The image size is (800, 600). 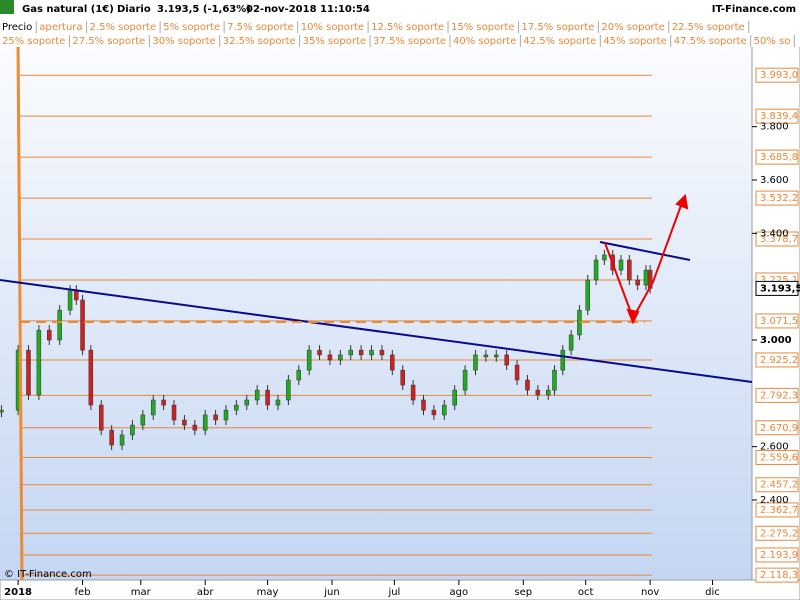 What do you see at coordinates (777, 288) in the screenshot?
I see `current-price-box` at bounding box center [777, 288].